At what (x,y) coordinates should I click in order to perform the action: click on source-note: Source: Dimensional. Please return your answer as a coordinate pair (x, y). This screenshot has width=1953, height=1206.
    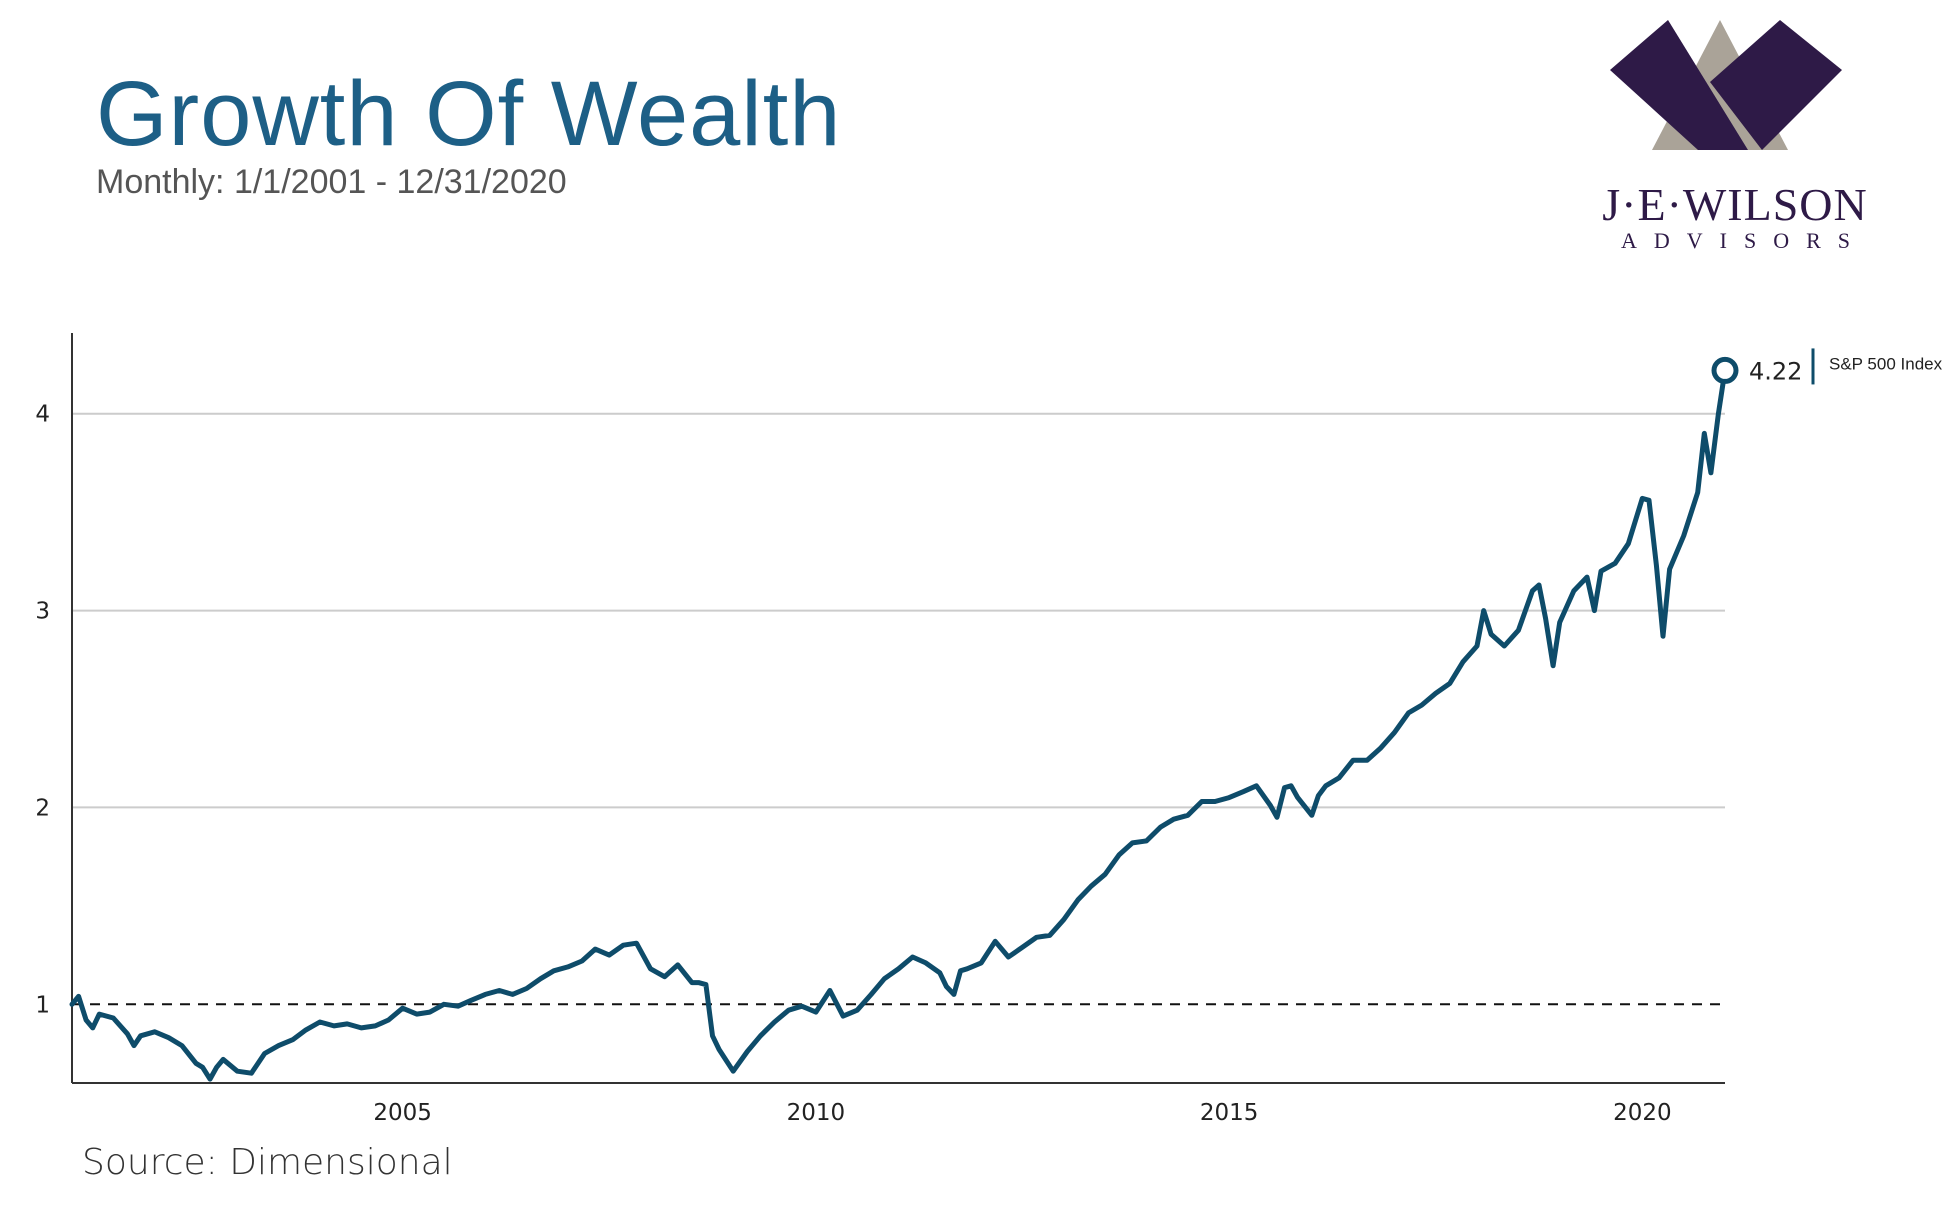
    Looking at the image, I should click on (267, 1162).